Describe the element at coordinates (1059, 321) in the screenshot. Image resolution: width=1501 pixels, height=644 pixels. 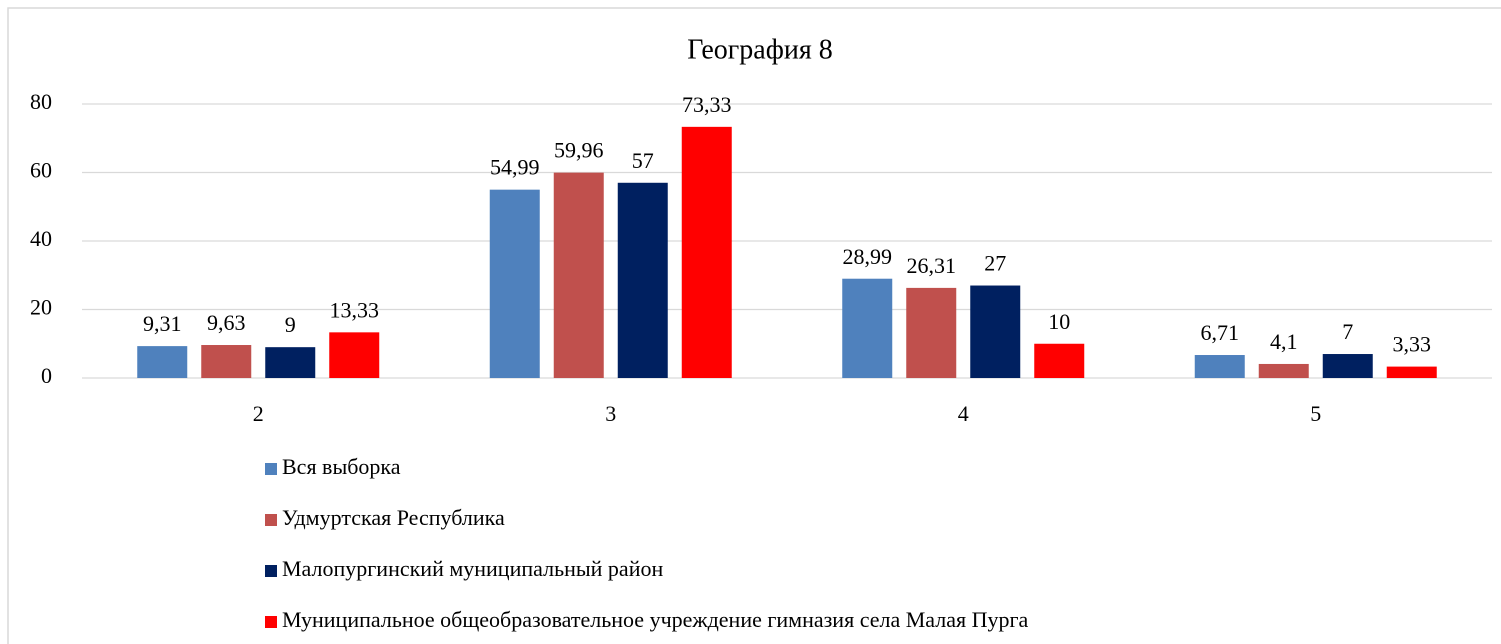
I see `data-label: 10` at that location.